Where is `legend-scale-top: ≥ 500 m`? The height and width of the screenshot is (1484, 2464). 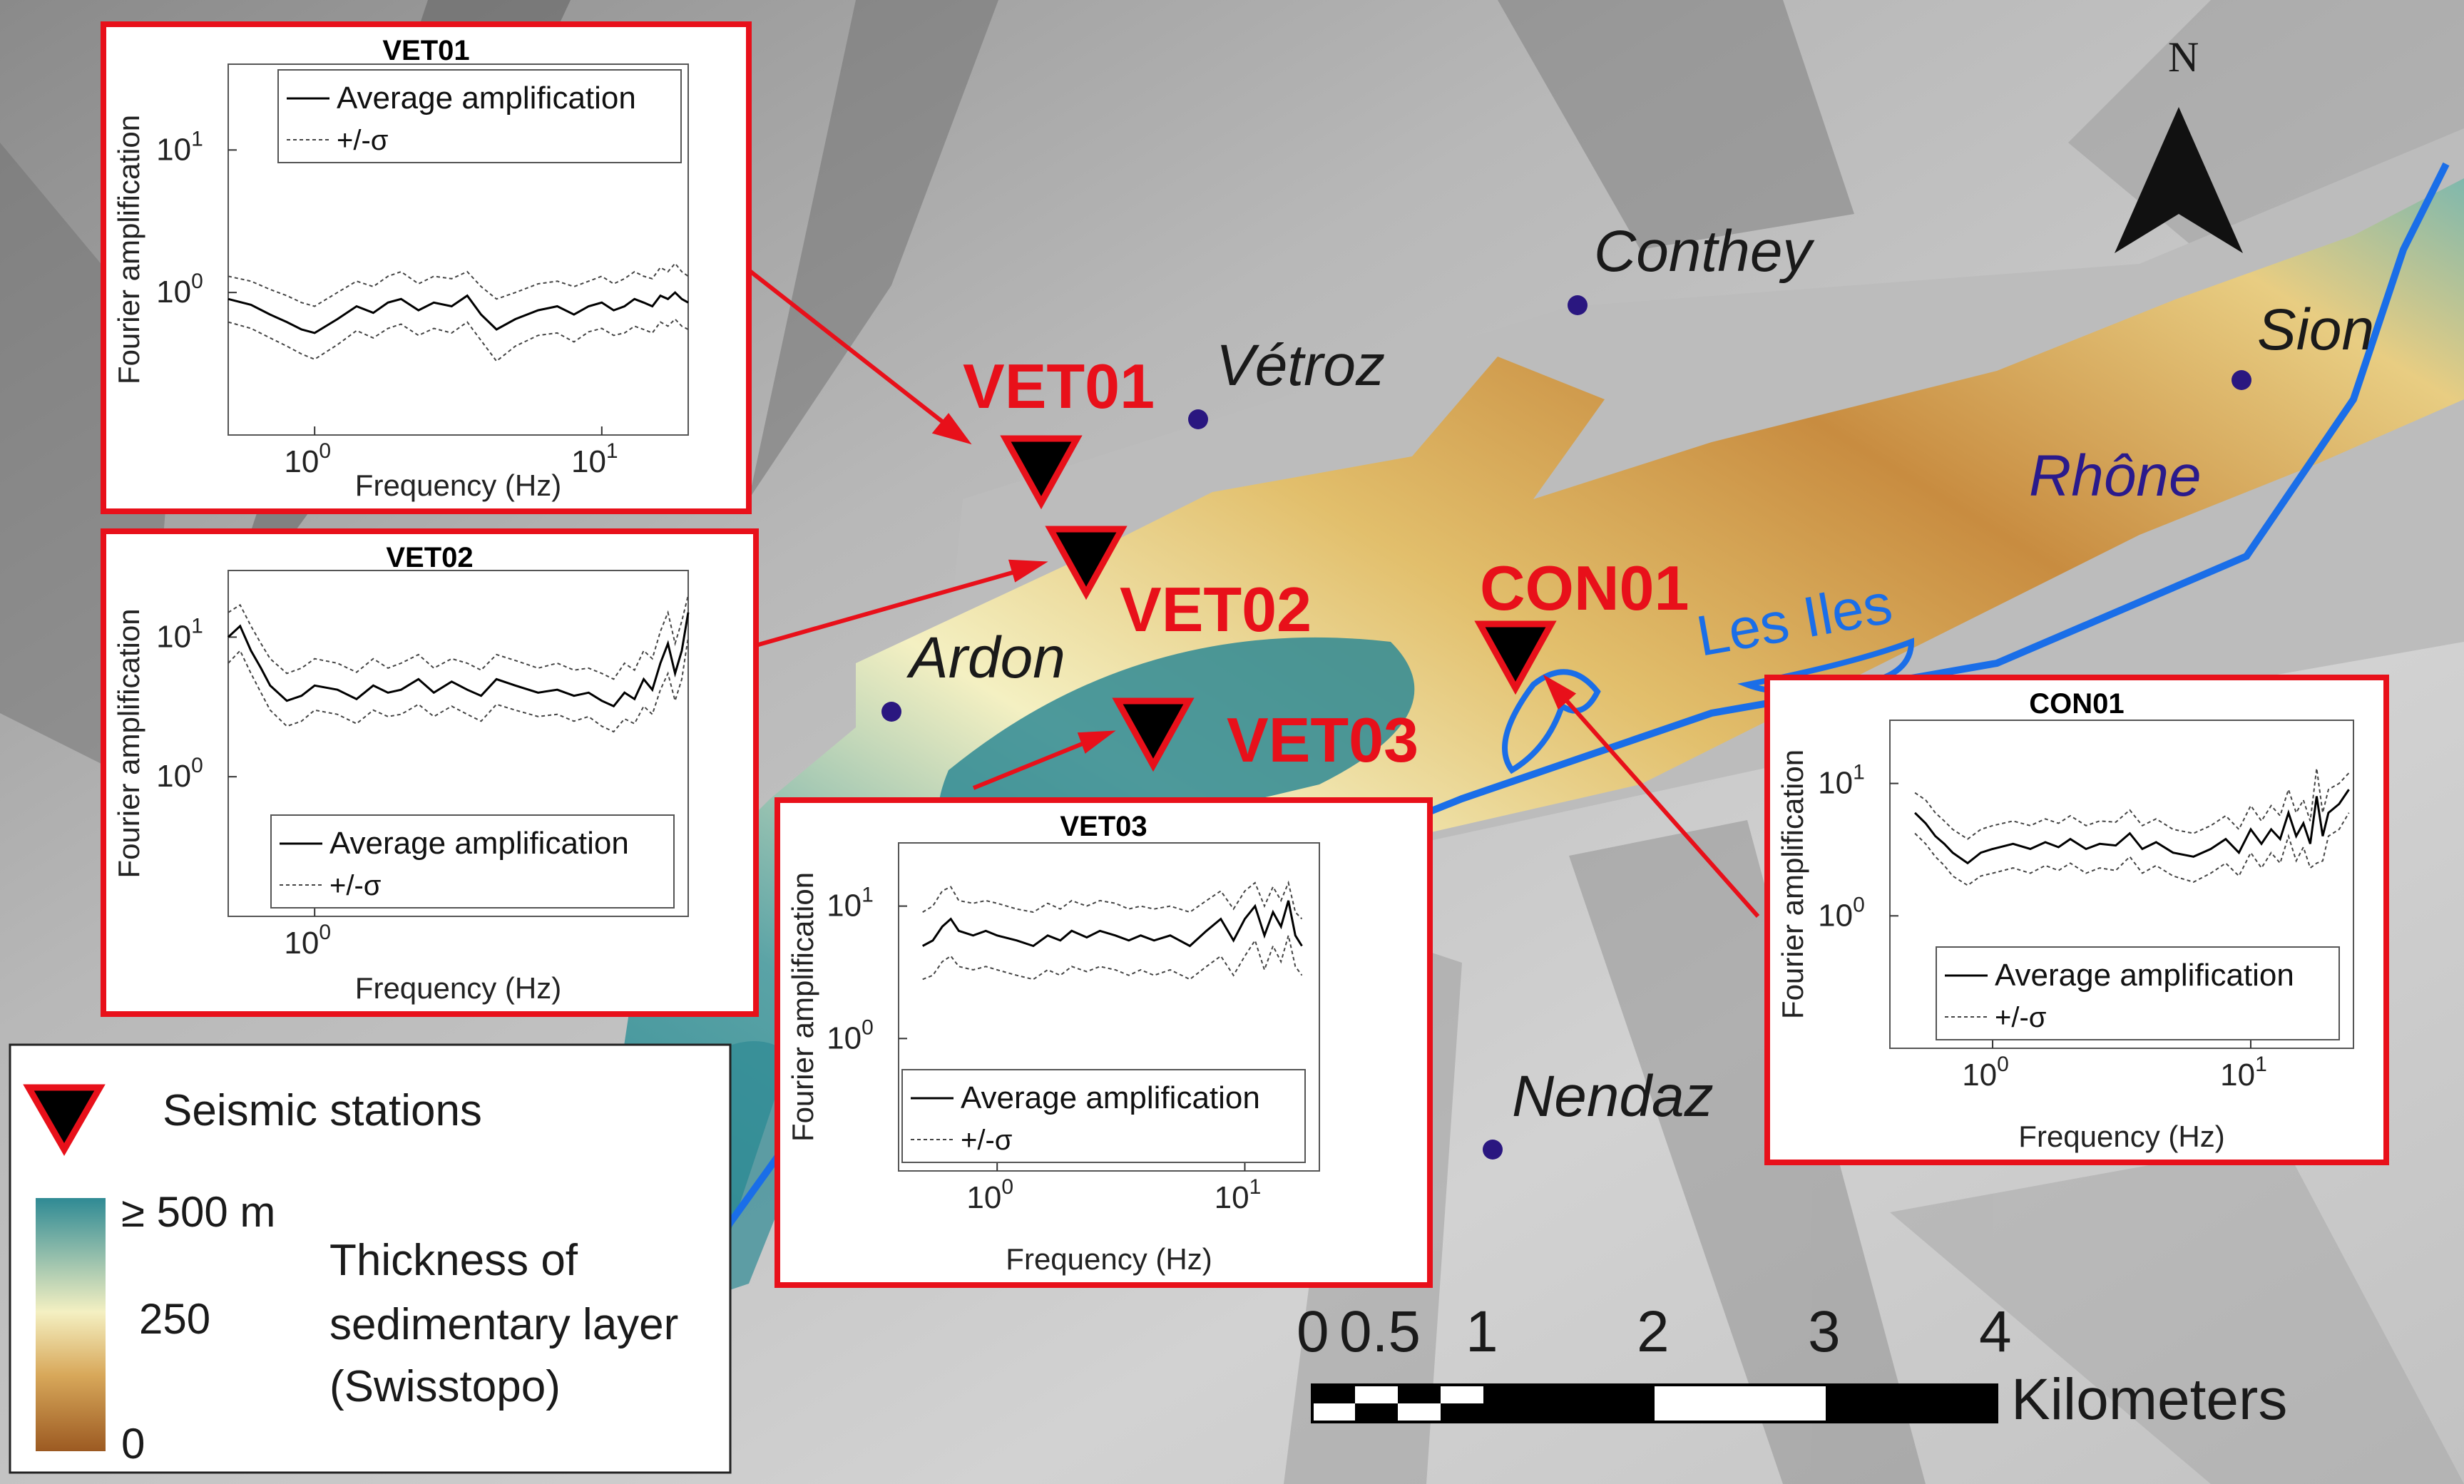 legend-scale-top: ≥ 500 m is located at coordinates (198, 1212).